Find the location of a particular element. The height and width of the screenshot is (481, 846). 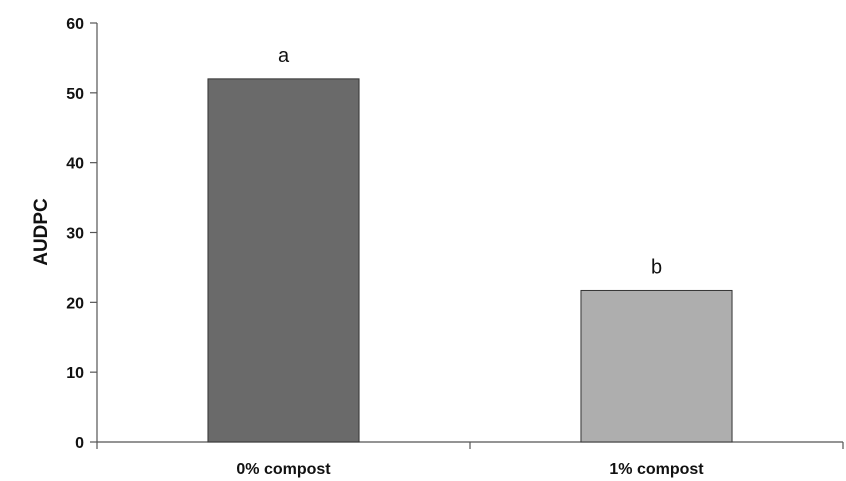

x-tick-label: 0% compost is located at coordinates (283, 469).